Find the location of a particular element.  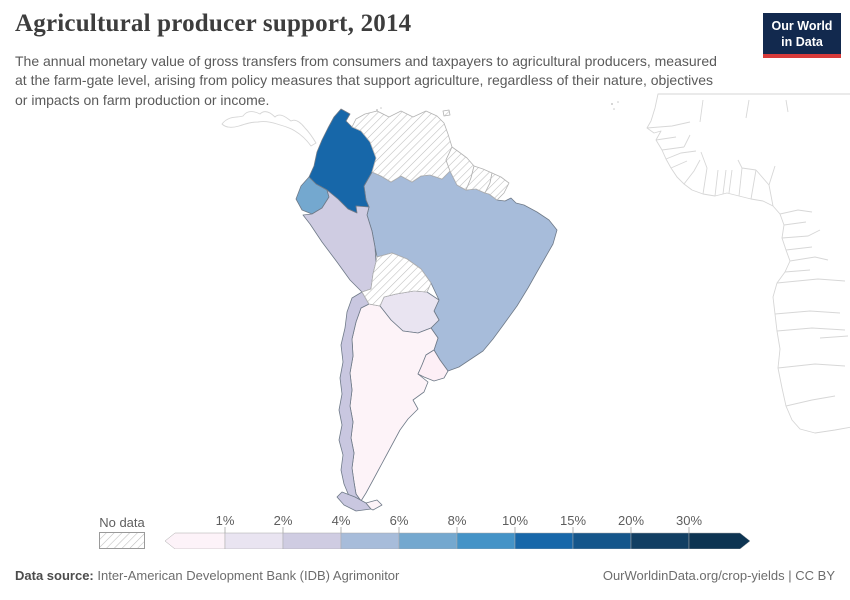

country-uruguay is located at coordinates (433, 365).